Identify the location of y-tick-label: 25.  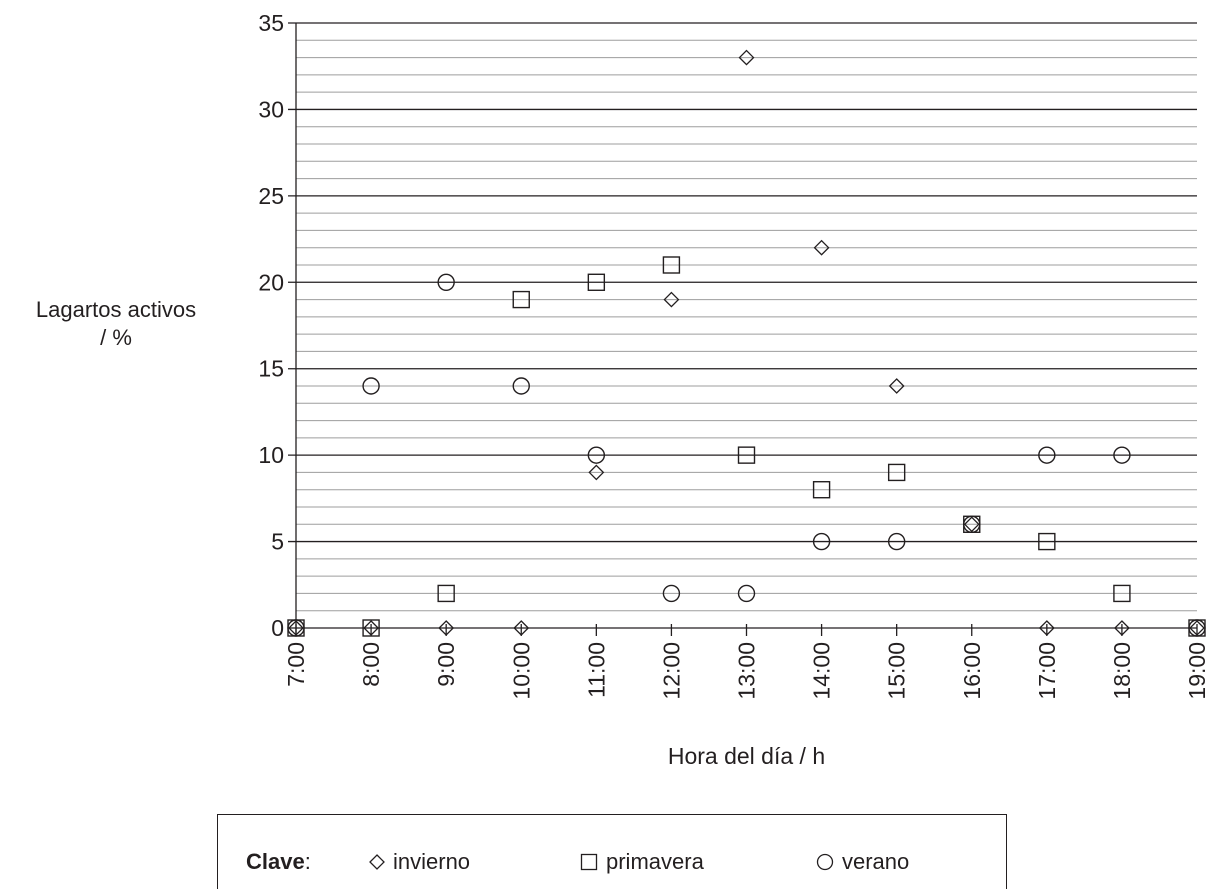
(271, 196).